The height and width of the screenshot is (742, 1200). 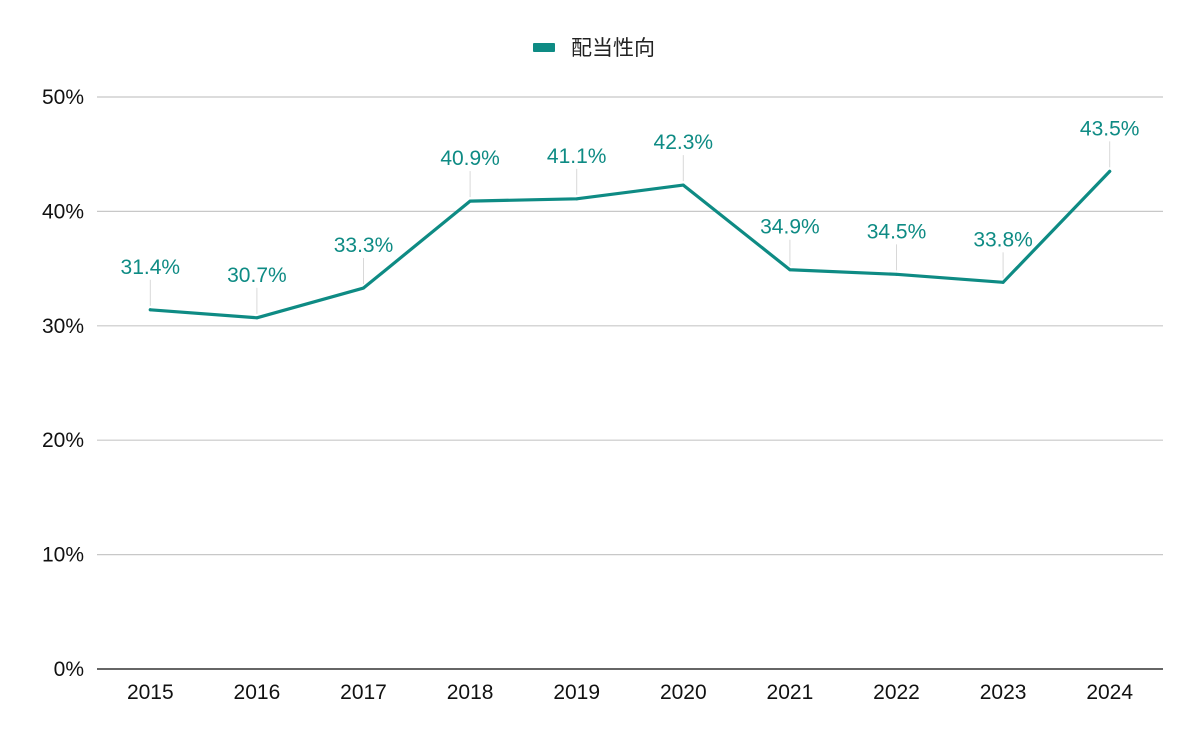 I want to click on y-tick-label: 10%, so click(x=63, y=555).